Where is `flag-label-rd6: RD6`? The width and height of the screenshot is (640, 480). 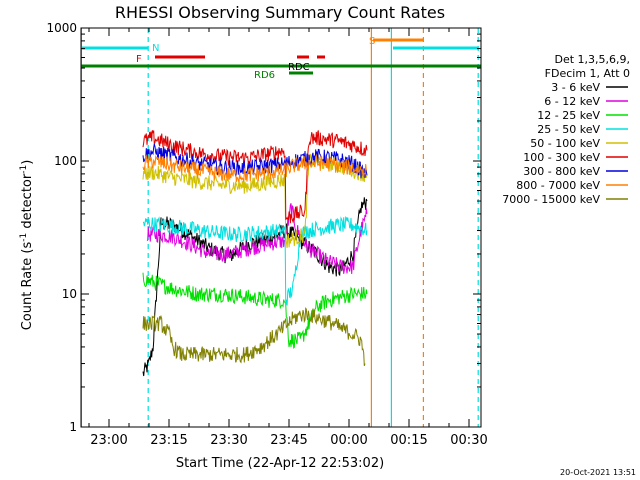 flag-label-rd6: RD6 is located at coordinates (264, 75).